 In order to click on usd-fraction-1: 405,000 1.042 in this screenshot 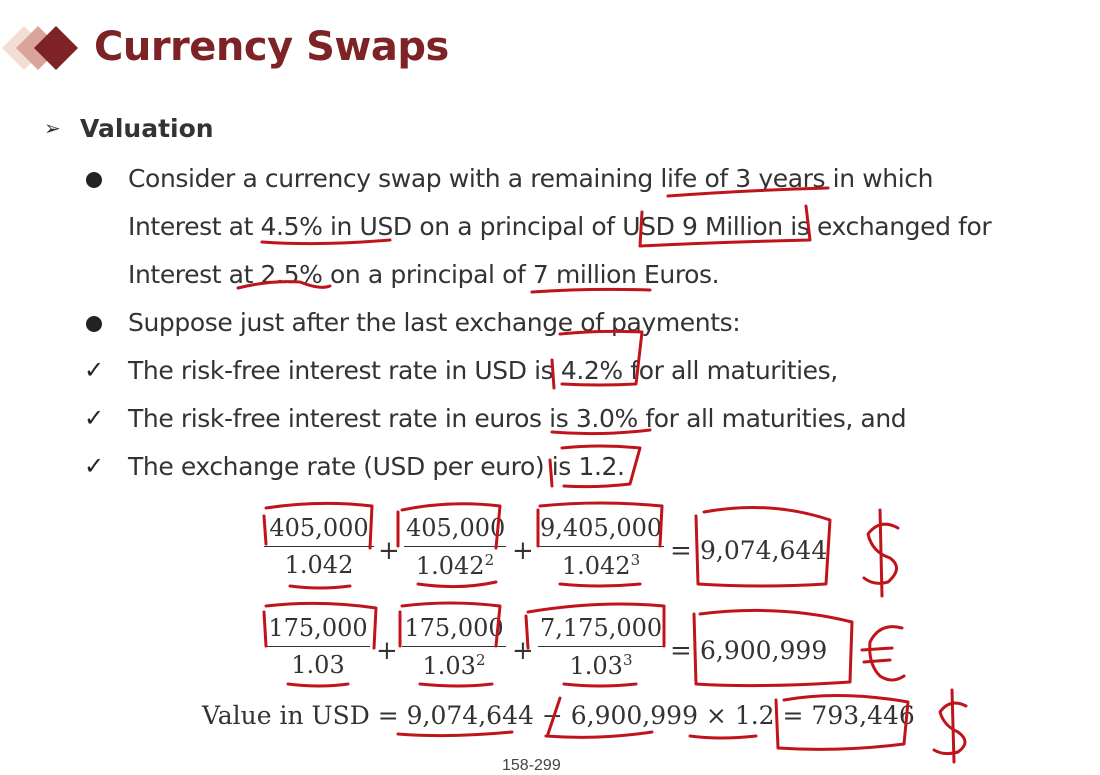, I will do `click(319, 546)`.